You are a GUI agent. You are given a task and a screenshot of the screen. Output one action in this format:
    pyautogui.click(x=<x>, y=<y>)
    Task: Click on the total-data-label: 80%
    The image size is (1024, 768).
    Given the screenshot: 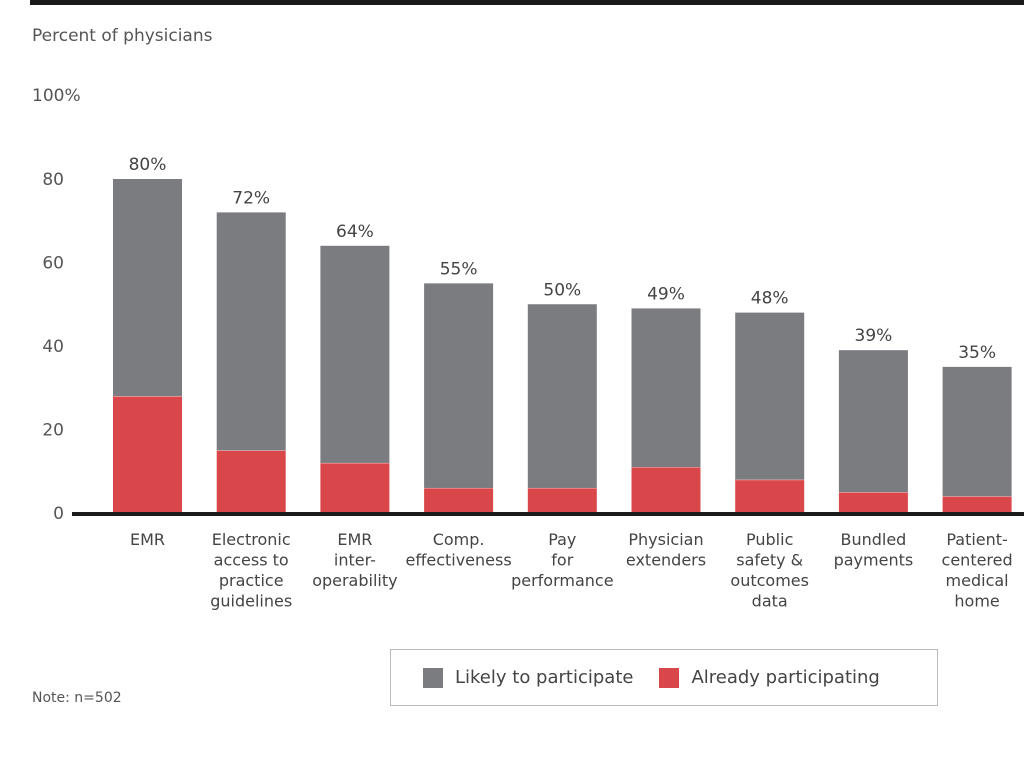 What is the action you would take?
    pyautogui.click(x=148, y=165)
    